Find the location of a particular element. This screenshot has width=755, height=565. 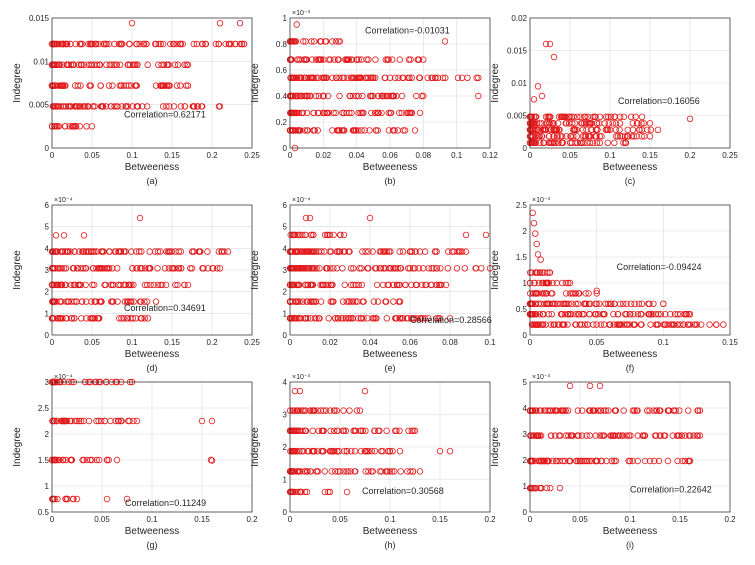

y-tick-label: 6 is located at coordinates (285, 205).